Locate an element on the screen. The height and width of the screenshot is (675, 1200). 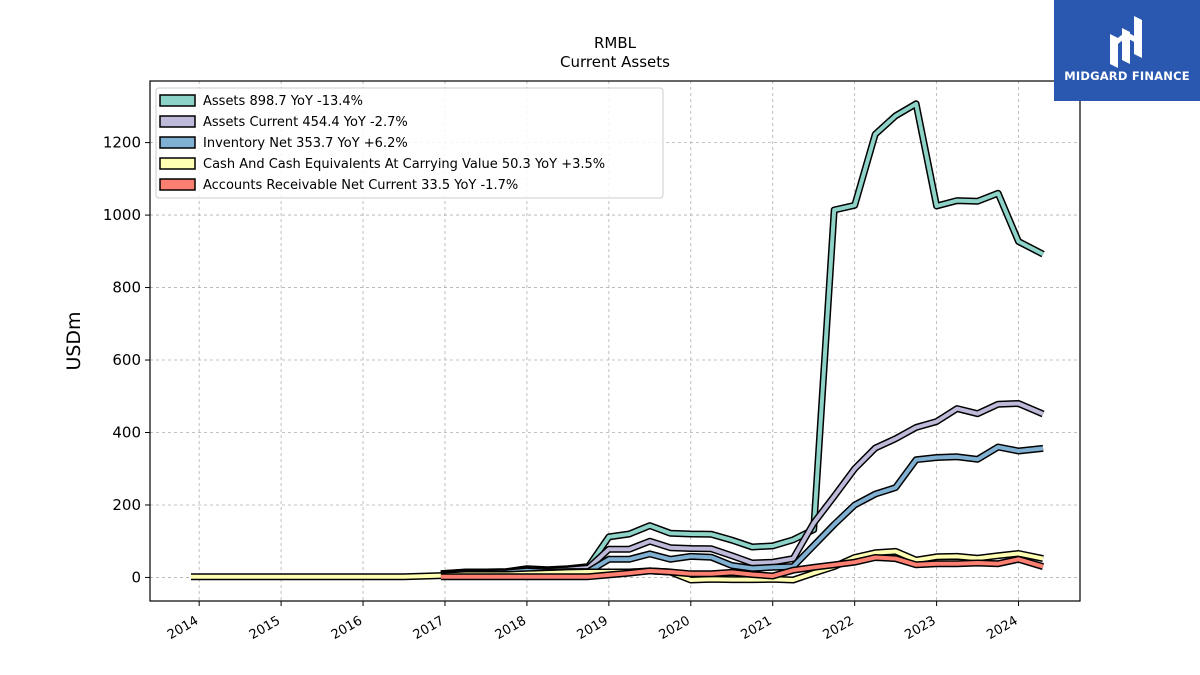
y-tick-label: 600 is located at coordinates (126, 360).